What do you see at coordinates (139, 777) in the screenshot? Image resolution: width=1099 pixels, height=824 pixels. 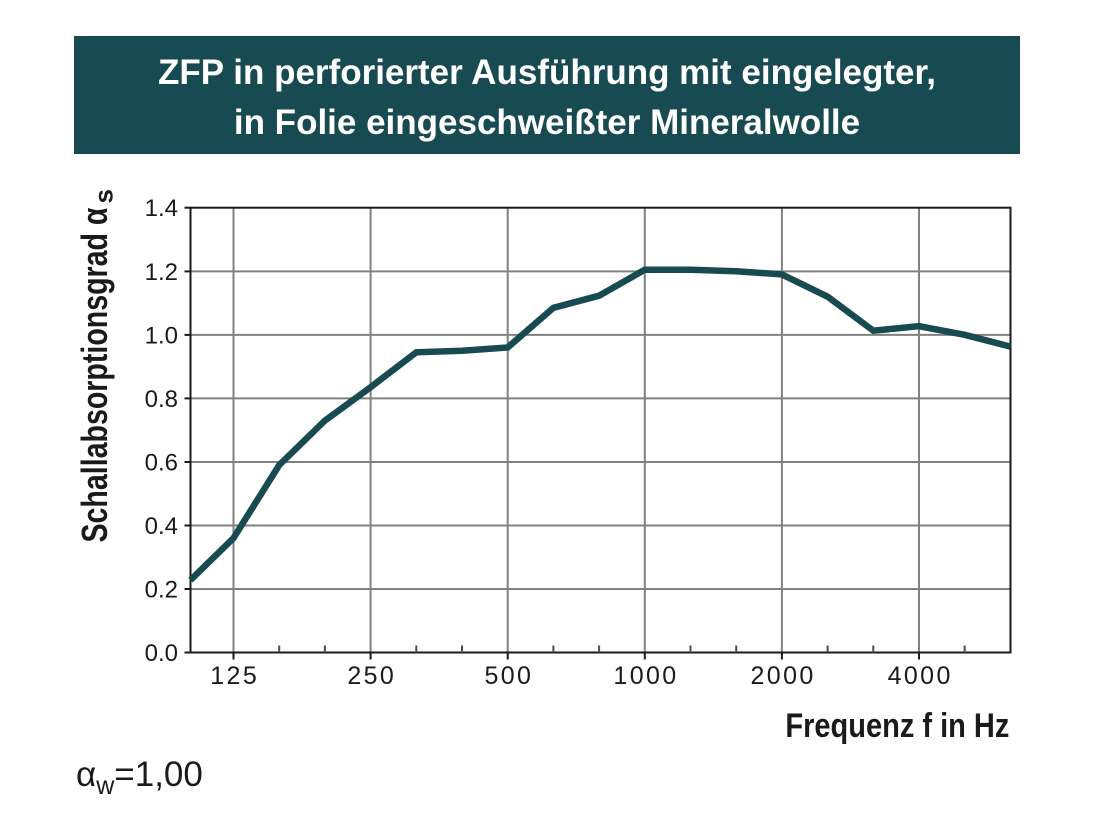 I see `svg-text: αw=1,00` at bounding box center [139, 777].